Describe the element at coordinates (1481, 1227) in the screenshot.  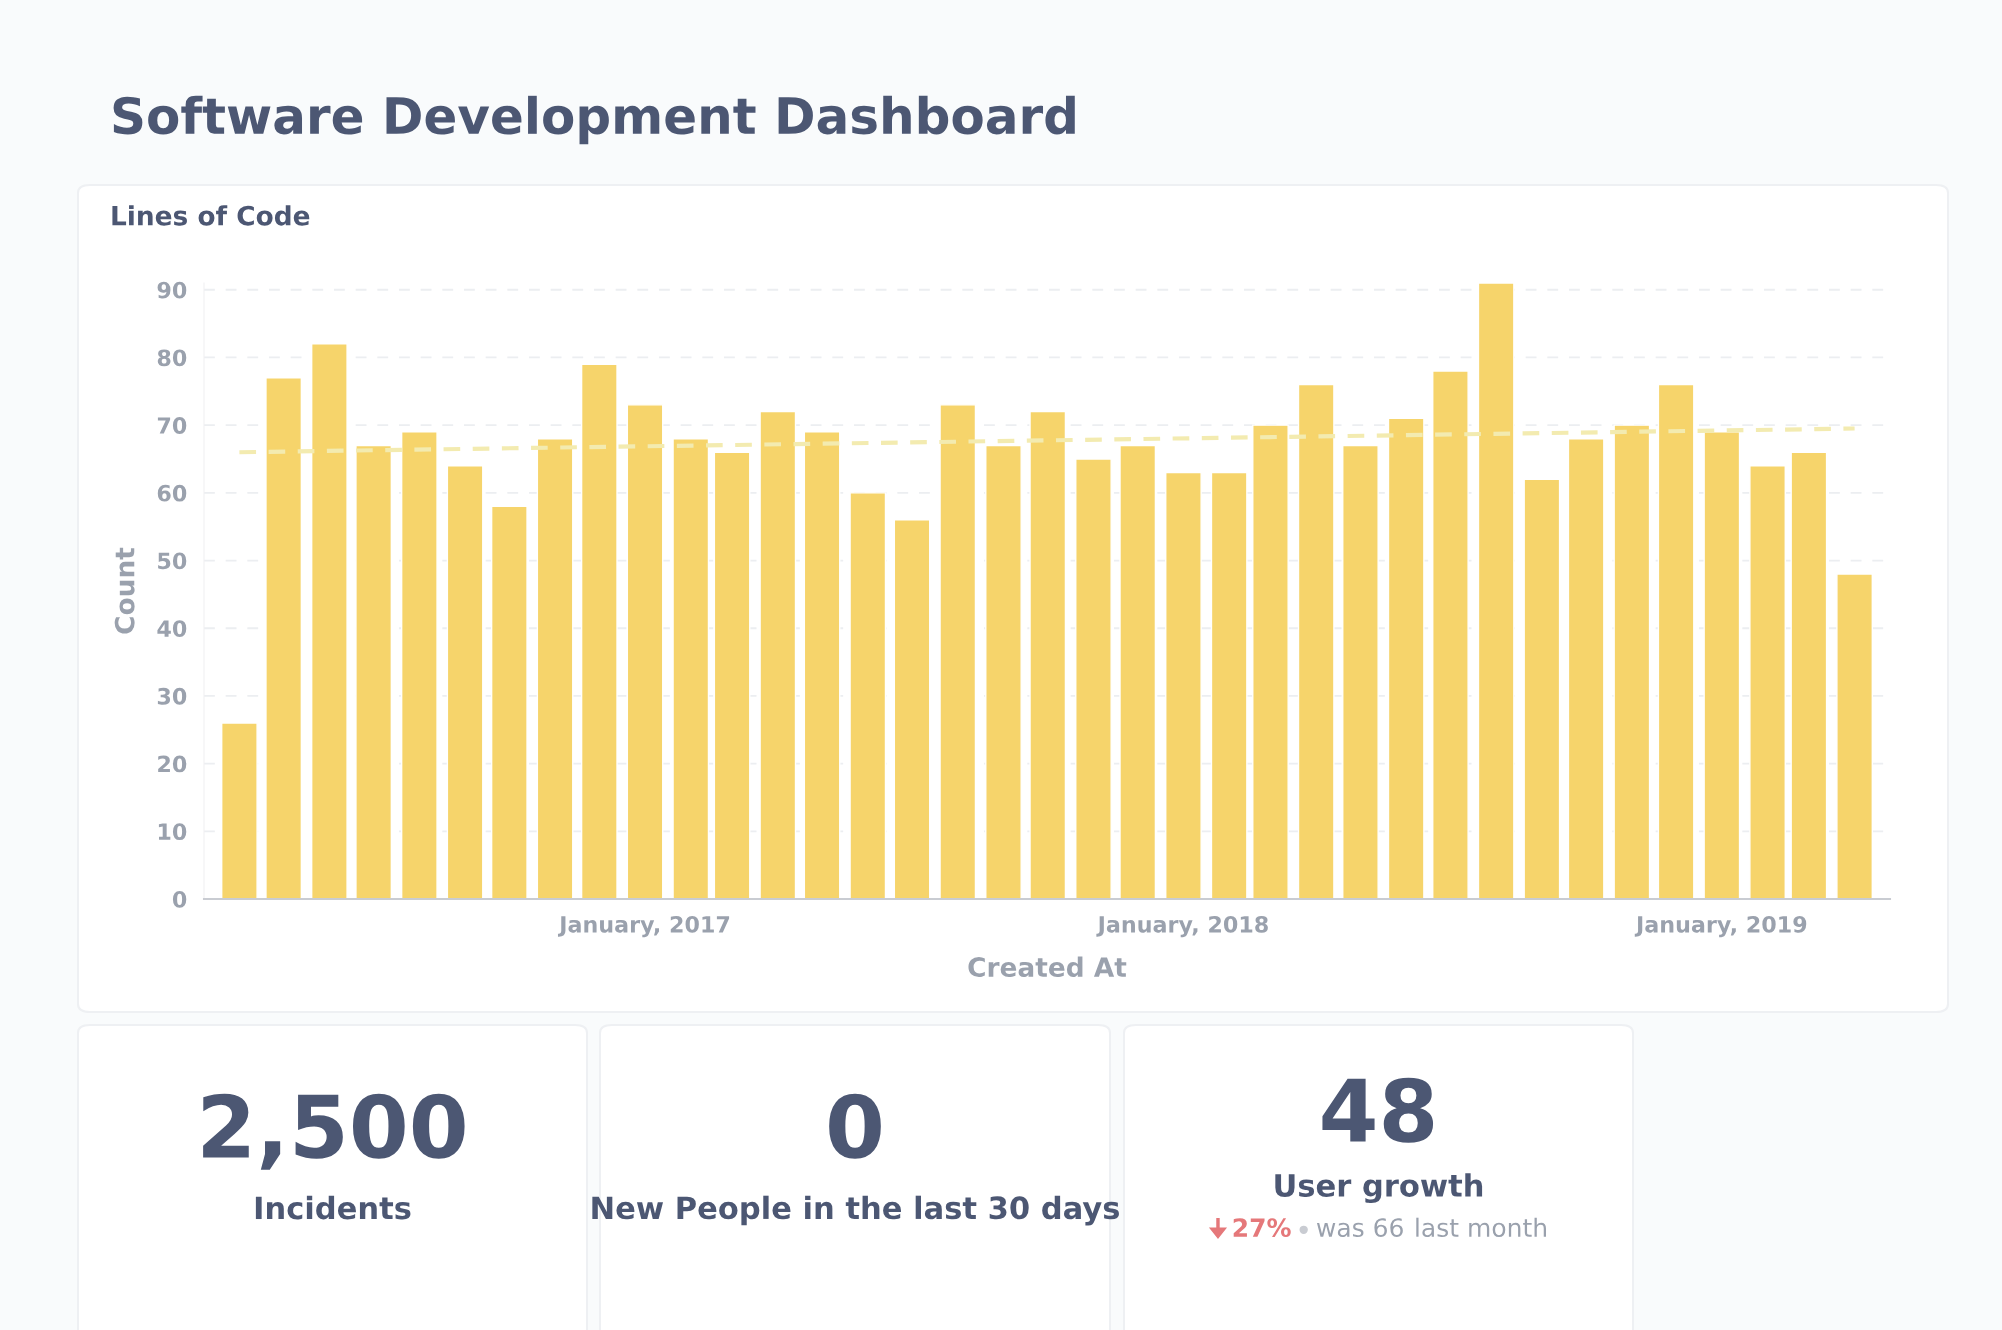
I see `text: last month` at that location.